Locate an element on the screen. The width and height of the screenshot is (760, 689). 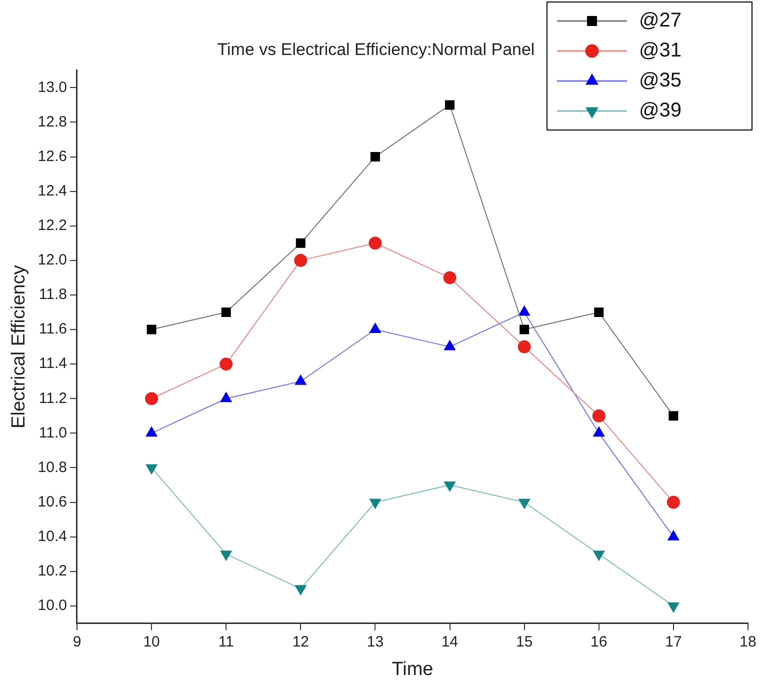
chart-title: Time vs Electrical Efficiency:Normal Panel is located at coordinates (376, 49).